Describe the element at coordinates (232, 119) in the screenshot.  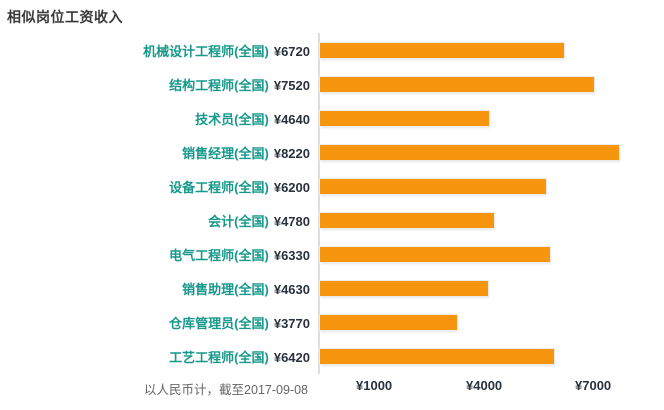
I see `job-title-link: 技术员(全国)` at that location.